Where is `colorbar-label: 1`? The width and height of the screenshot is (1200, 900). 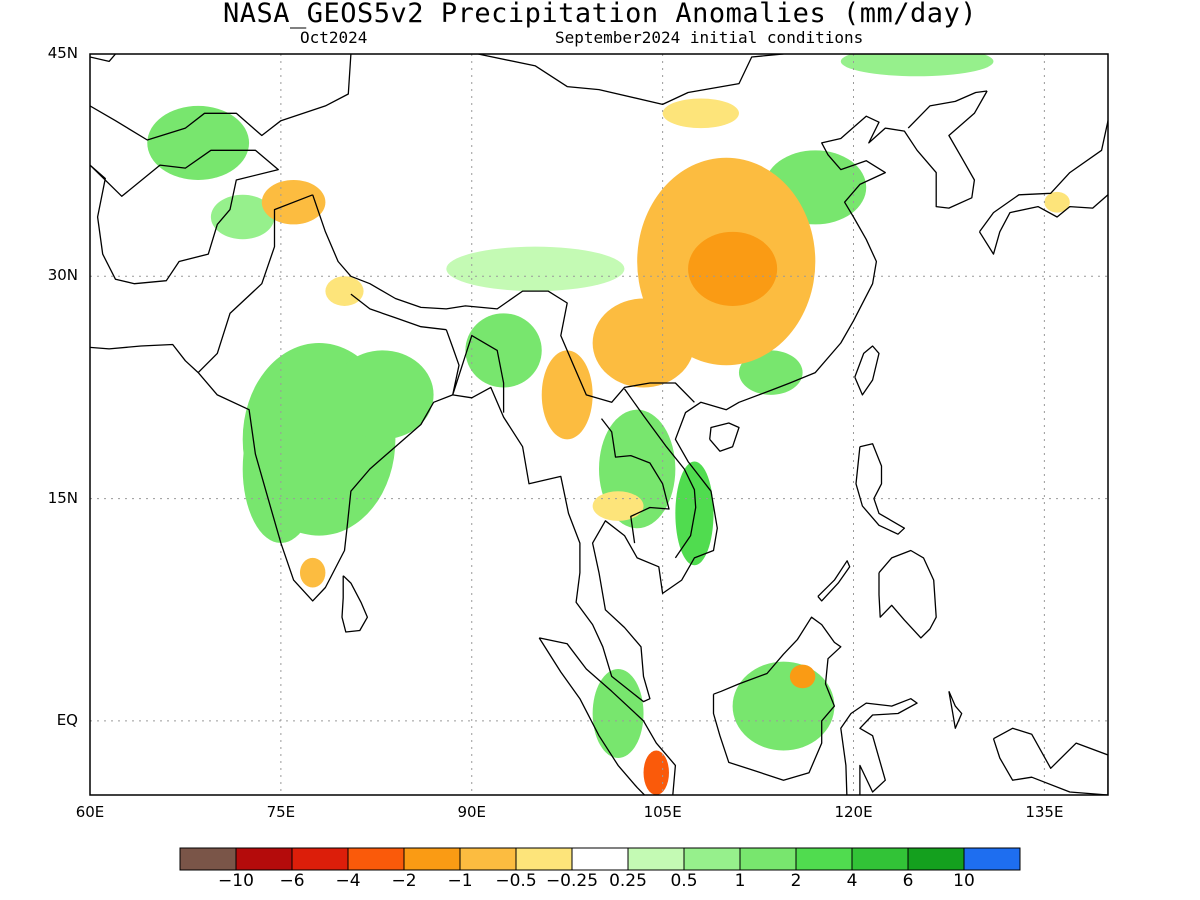
colorbar-label: 1 is located at coordinates (740, 881).